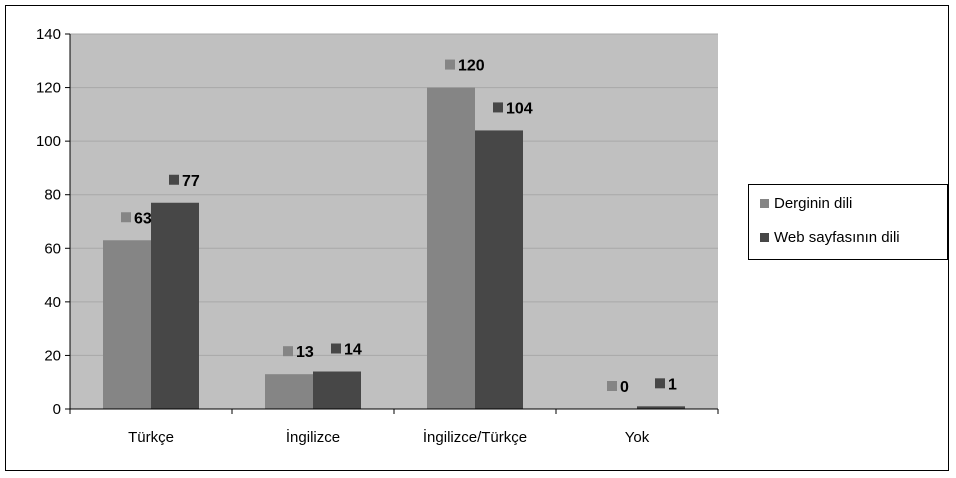  Describe the element at coordinates (848, 222) in the screenshot. I see `legend: Derginin dili Web sayfasının dili` at that location.